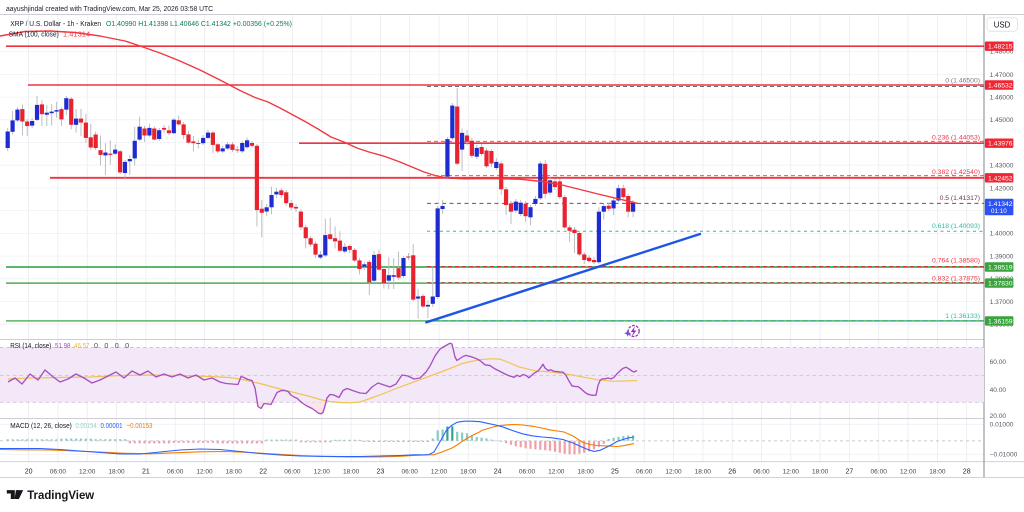 Image resolution: width=1024 pixels, height=512 pixels. I want to click on svg-text: 01:10, so click(999, 211).